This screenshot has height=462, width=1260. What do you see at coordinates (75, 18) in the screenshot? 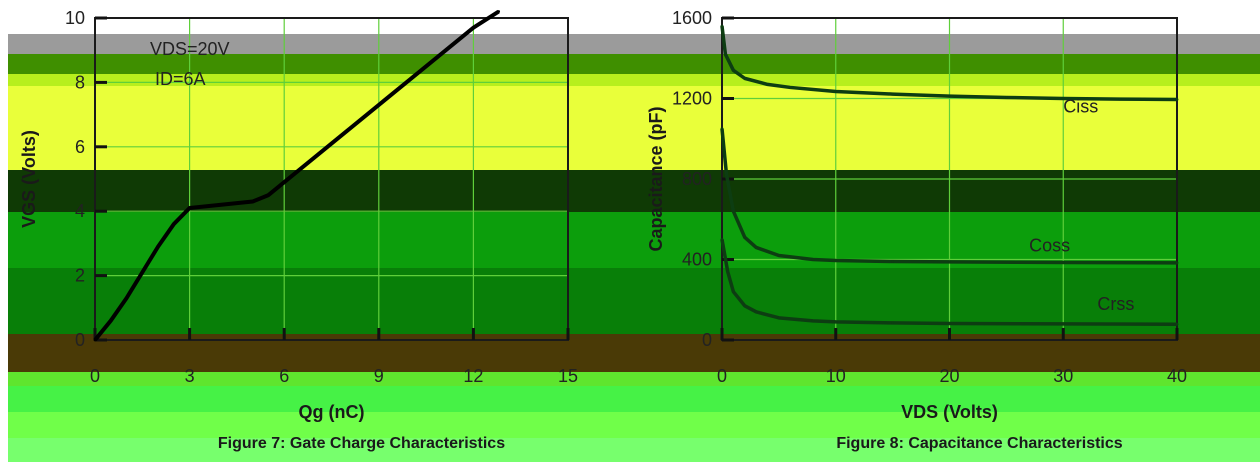
I see `y-tick-label: 10` at bounding box center [75, 18].